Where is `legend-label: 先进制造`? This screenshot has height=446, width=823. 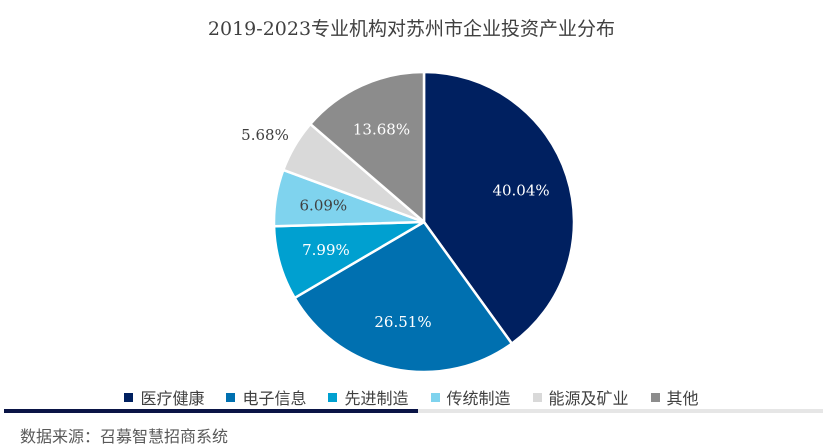
legend-label: 先进制造 is located at coordinates (376, 398).